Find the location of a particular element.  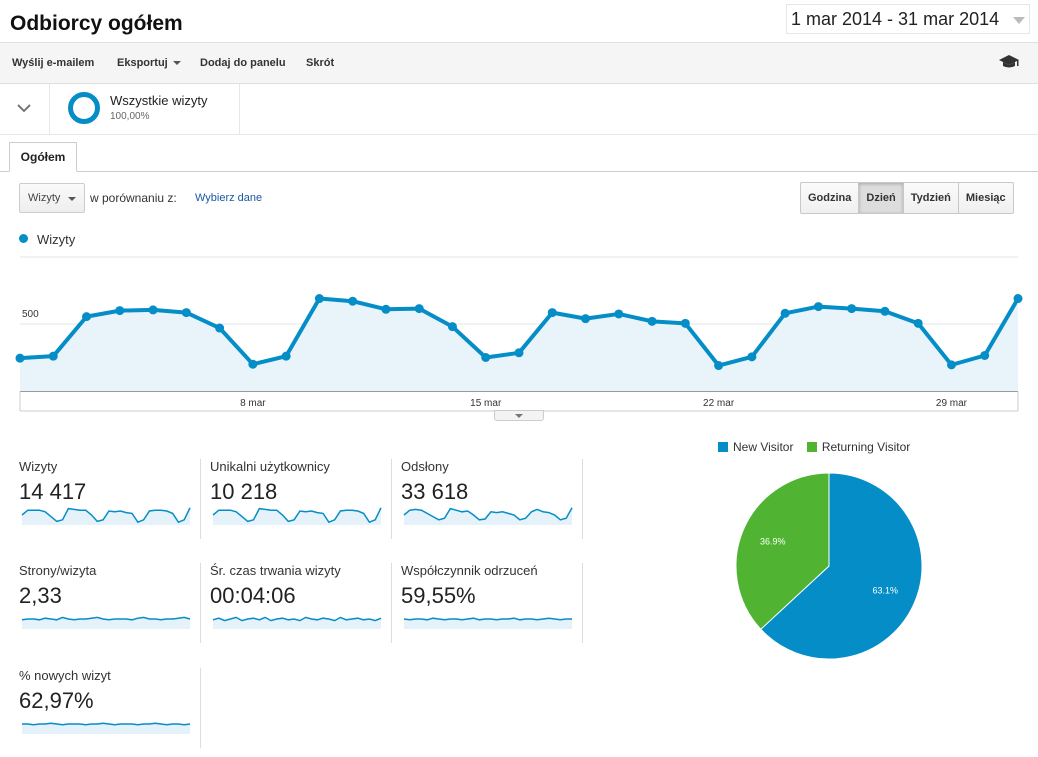

compare-select-link: Wybierz dane is located at coordinates (229, 198).